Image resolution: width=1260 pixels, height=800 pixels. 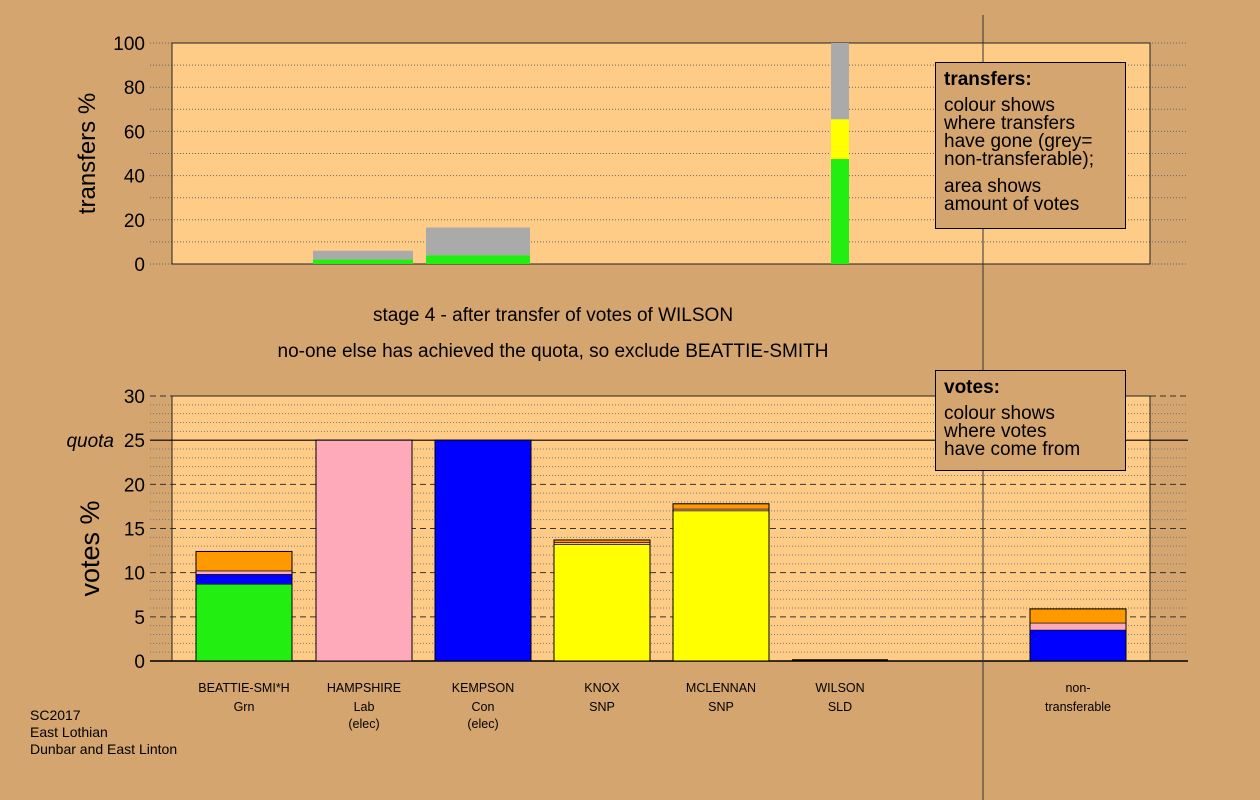 I want to click on votes-legend-line: have come from, so click(x=1012, y=449).